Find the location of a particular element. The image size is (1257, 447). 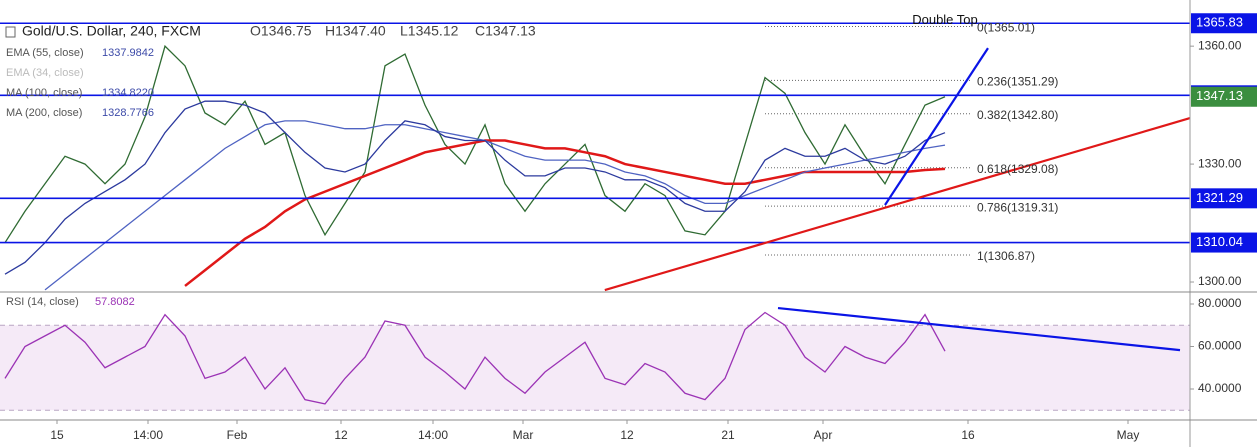

x-tick-label: 15 is located at coordinates (57, 435).